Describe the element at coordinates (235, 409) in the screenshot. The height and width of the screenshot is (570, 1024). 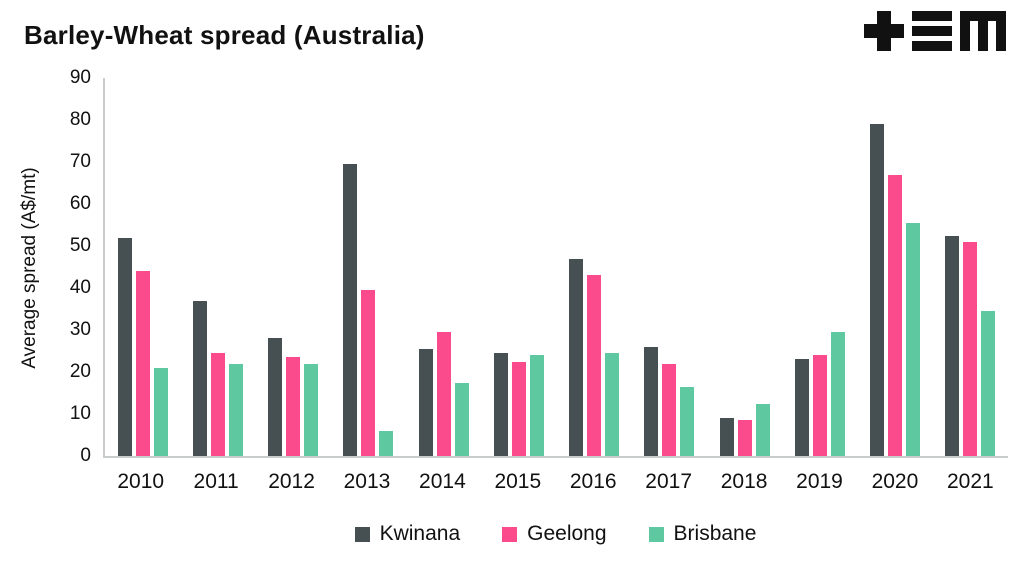
I see `bar-brisbane-2011` at that location.